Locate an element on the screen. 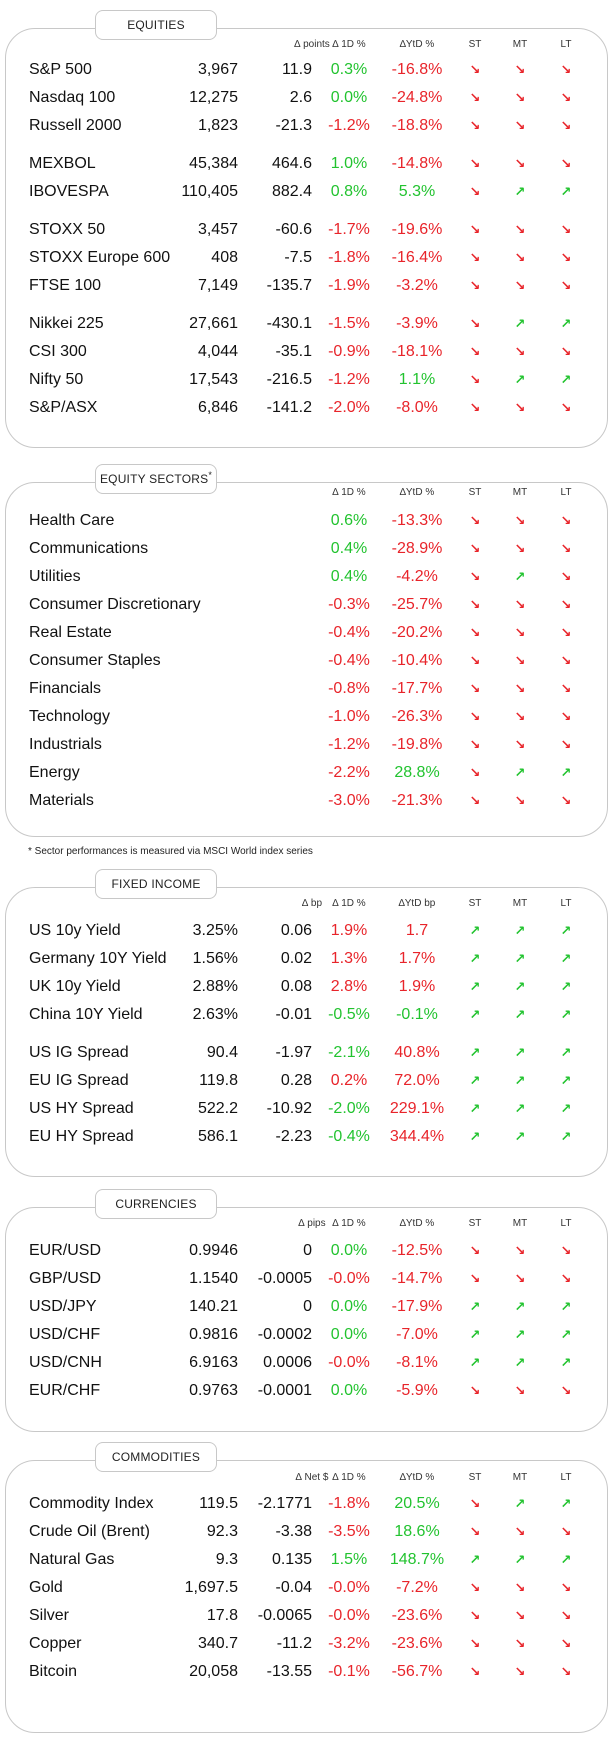 The height and width of the screenshot is (1739, 616). row-name: USD/JPY is located at coordinates (63, 1306).